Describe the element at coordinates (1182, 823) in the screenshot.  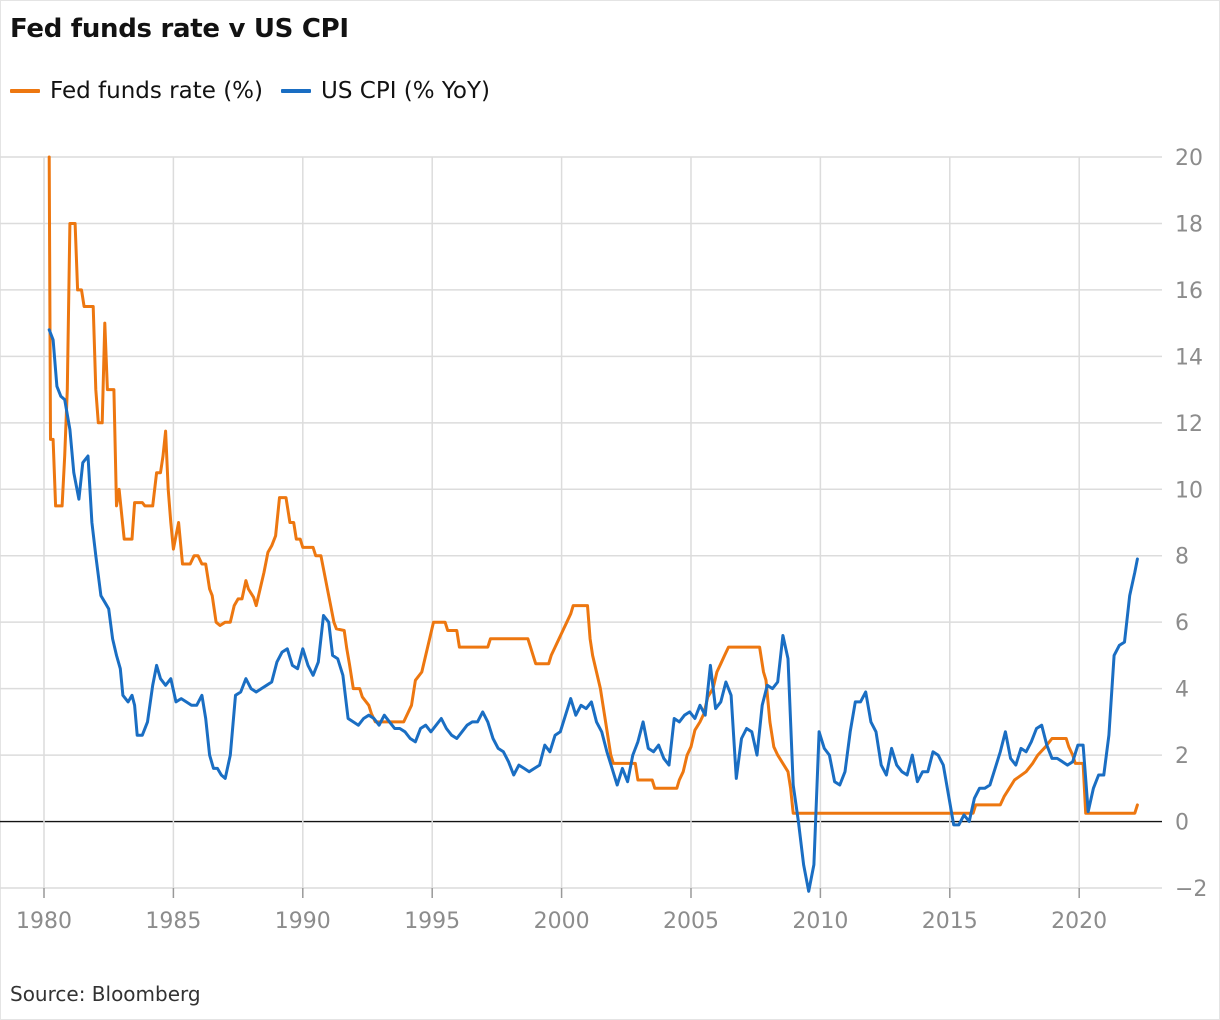
I see `y-tick-label: 0` at that location.